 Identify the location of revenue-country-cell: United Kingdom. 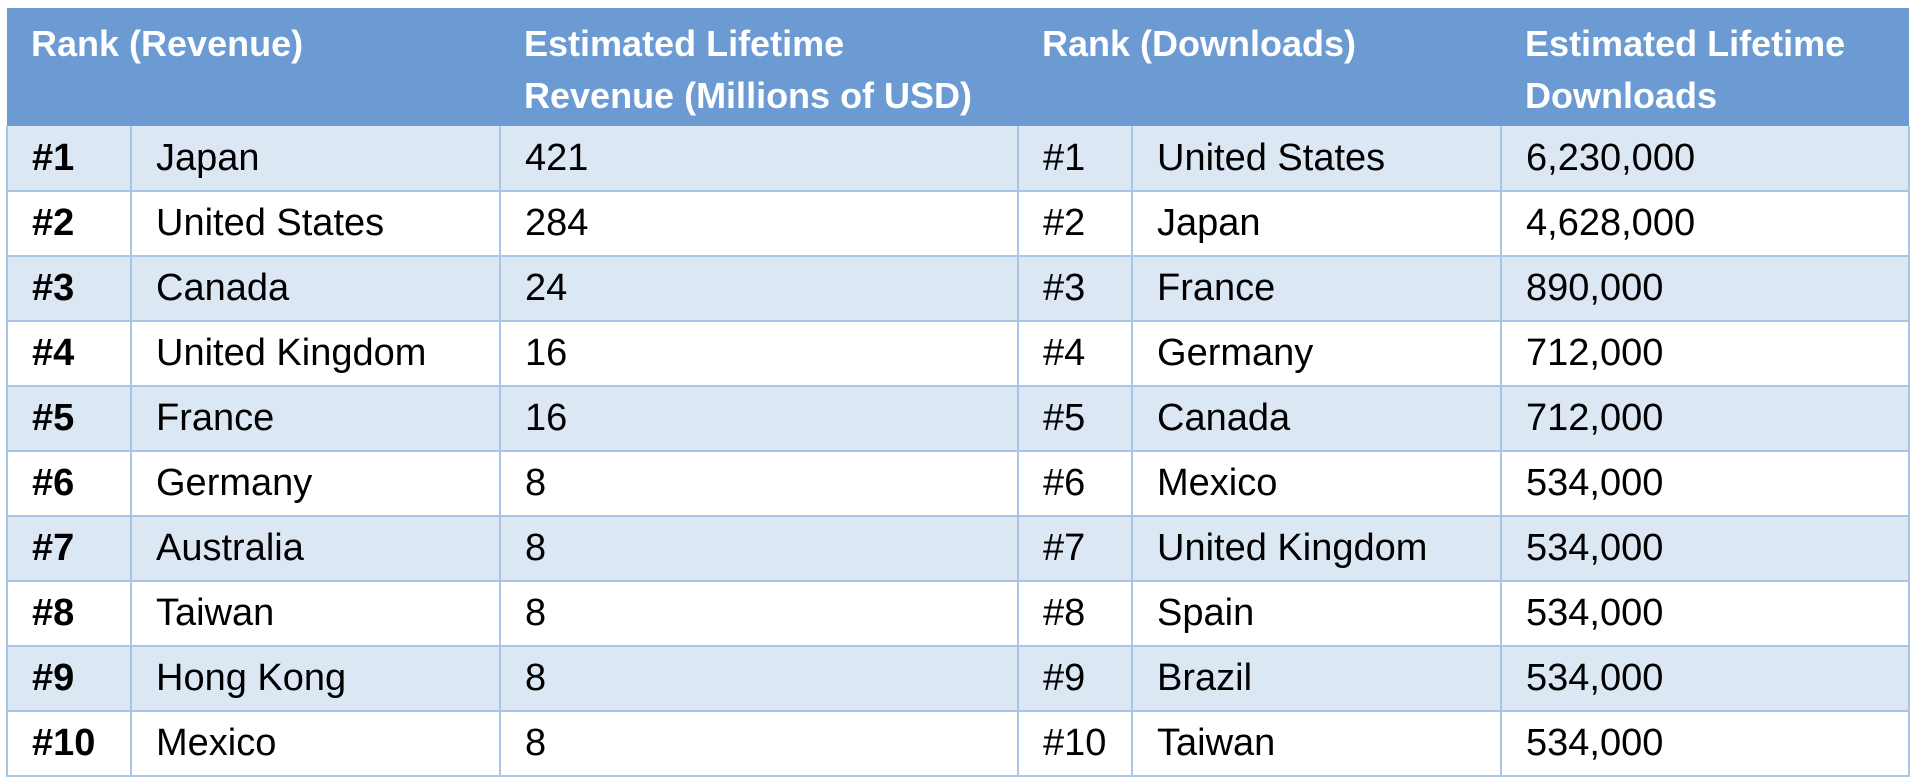
(316, 354).